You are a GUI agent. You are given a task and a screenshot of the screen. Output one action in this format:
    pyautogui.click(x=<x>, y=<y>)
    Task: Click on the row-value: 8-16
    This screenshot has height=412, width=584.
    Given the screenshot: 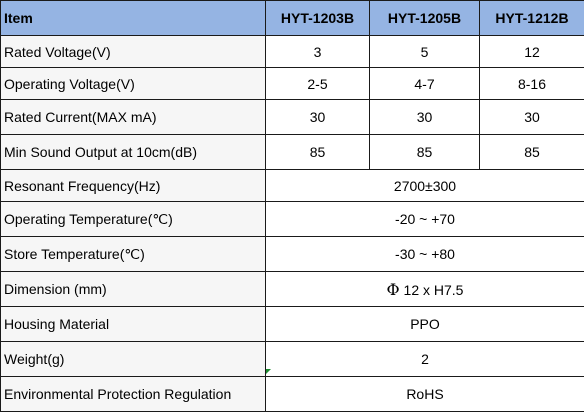 What is the action you would take?
    pyautogui.click(x=532, y=84)
    